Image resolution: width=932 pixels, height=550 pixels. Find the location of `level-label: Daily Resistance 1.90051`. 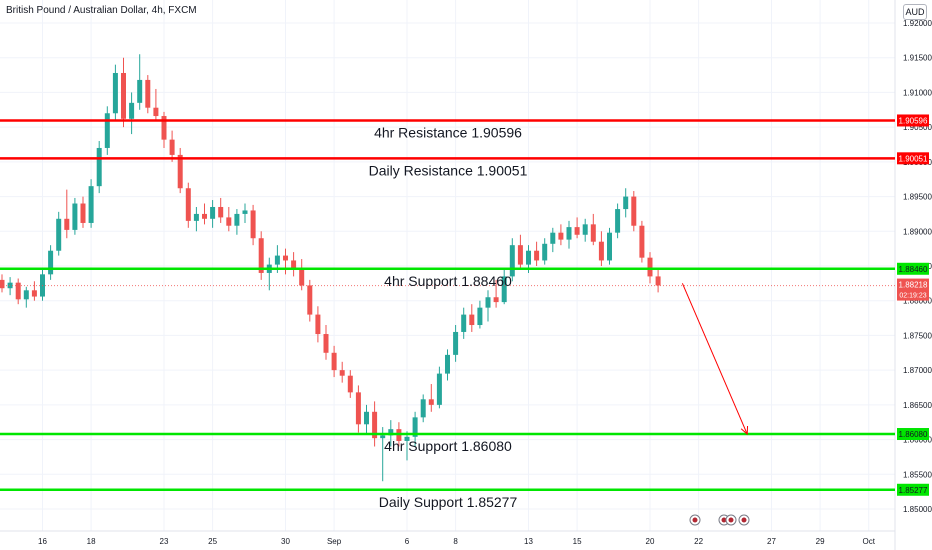

level-label: Daily Resistance 1.90051 is located at coordinates (448, 170).